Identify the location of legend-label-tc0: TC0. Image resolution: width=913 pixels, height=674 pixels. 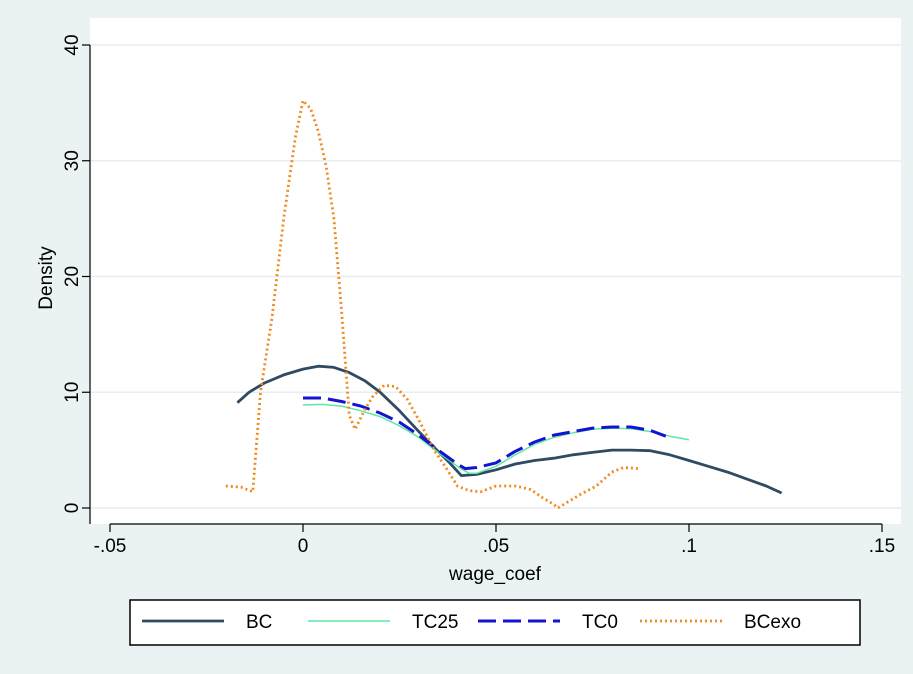
(600, 622).